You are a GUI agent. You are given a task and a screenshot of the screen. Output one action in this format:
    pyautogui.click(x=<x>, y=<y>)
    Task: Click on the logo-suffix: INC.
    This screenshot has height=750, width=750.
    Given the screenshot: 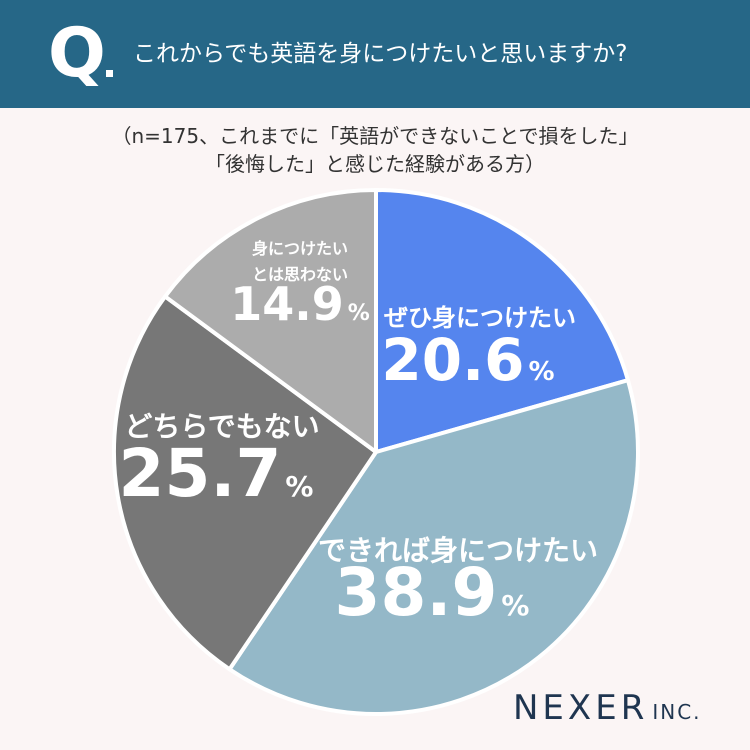 What is the action you would take?
    pyautogui.click(x=677, y=712)
    